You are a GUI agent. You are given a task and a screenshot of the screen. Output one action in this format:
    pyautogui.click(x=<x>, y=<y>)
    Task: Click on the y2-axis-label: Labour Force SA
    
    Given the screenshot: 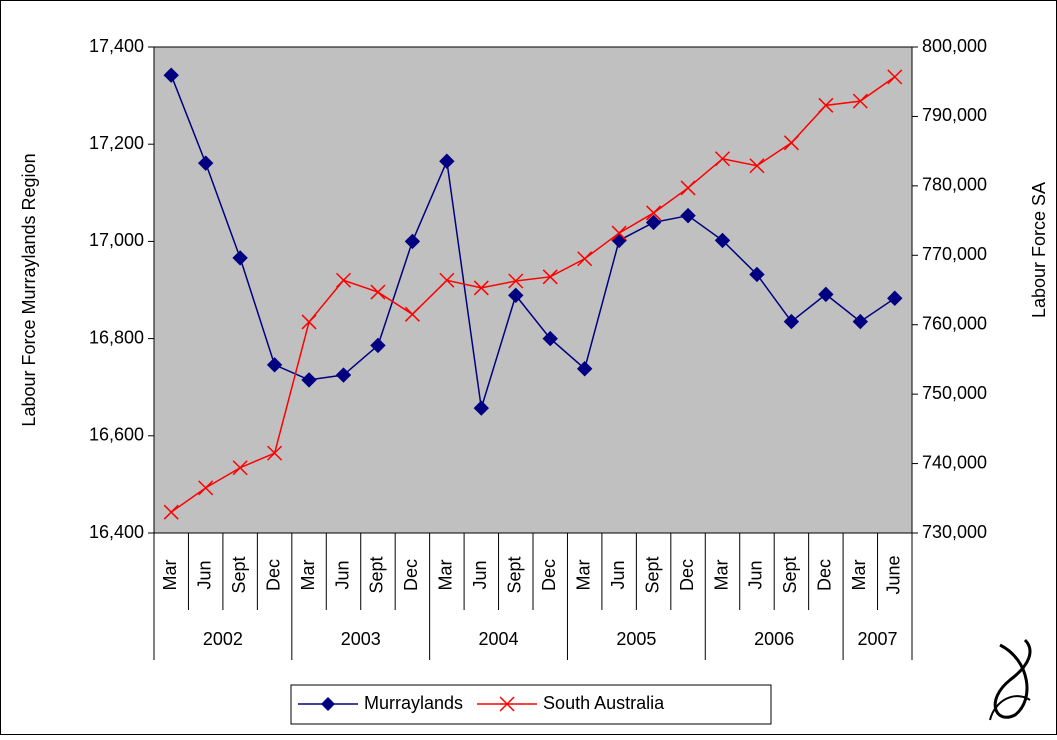 What is the action you would take?
    pyautogui.click(x=1039, y=250)
    